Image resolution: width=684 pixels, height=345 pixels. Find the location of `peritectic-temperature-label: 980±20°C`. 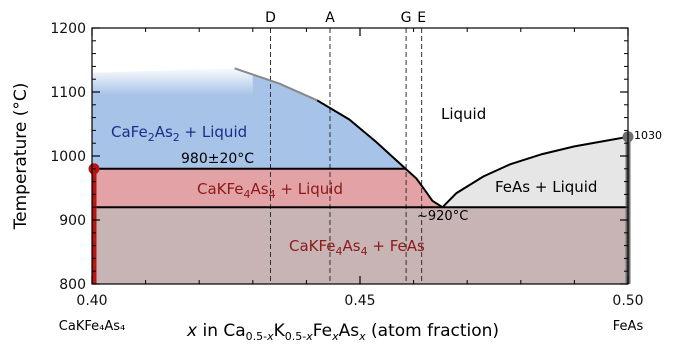

peritectic-temperature-label: 980±20°C is located at coordinates (217, 159).